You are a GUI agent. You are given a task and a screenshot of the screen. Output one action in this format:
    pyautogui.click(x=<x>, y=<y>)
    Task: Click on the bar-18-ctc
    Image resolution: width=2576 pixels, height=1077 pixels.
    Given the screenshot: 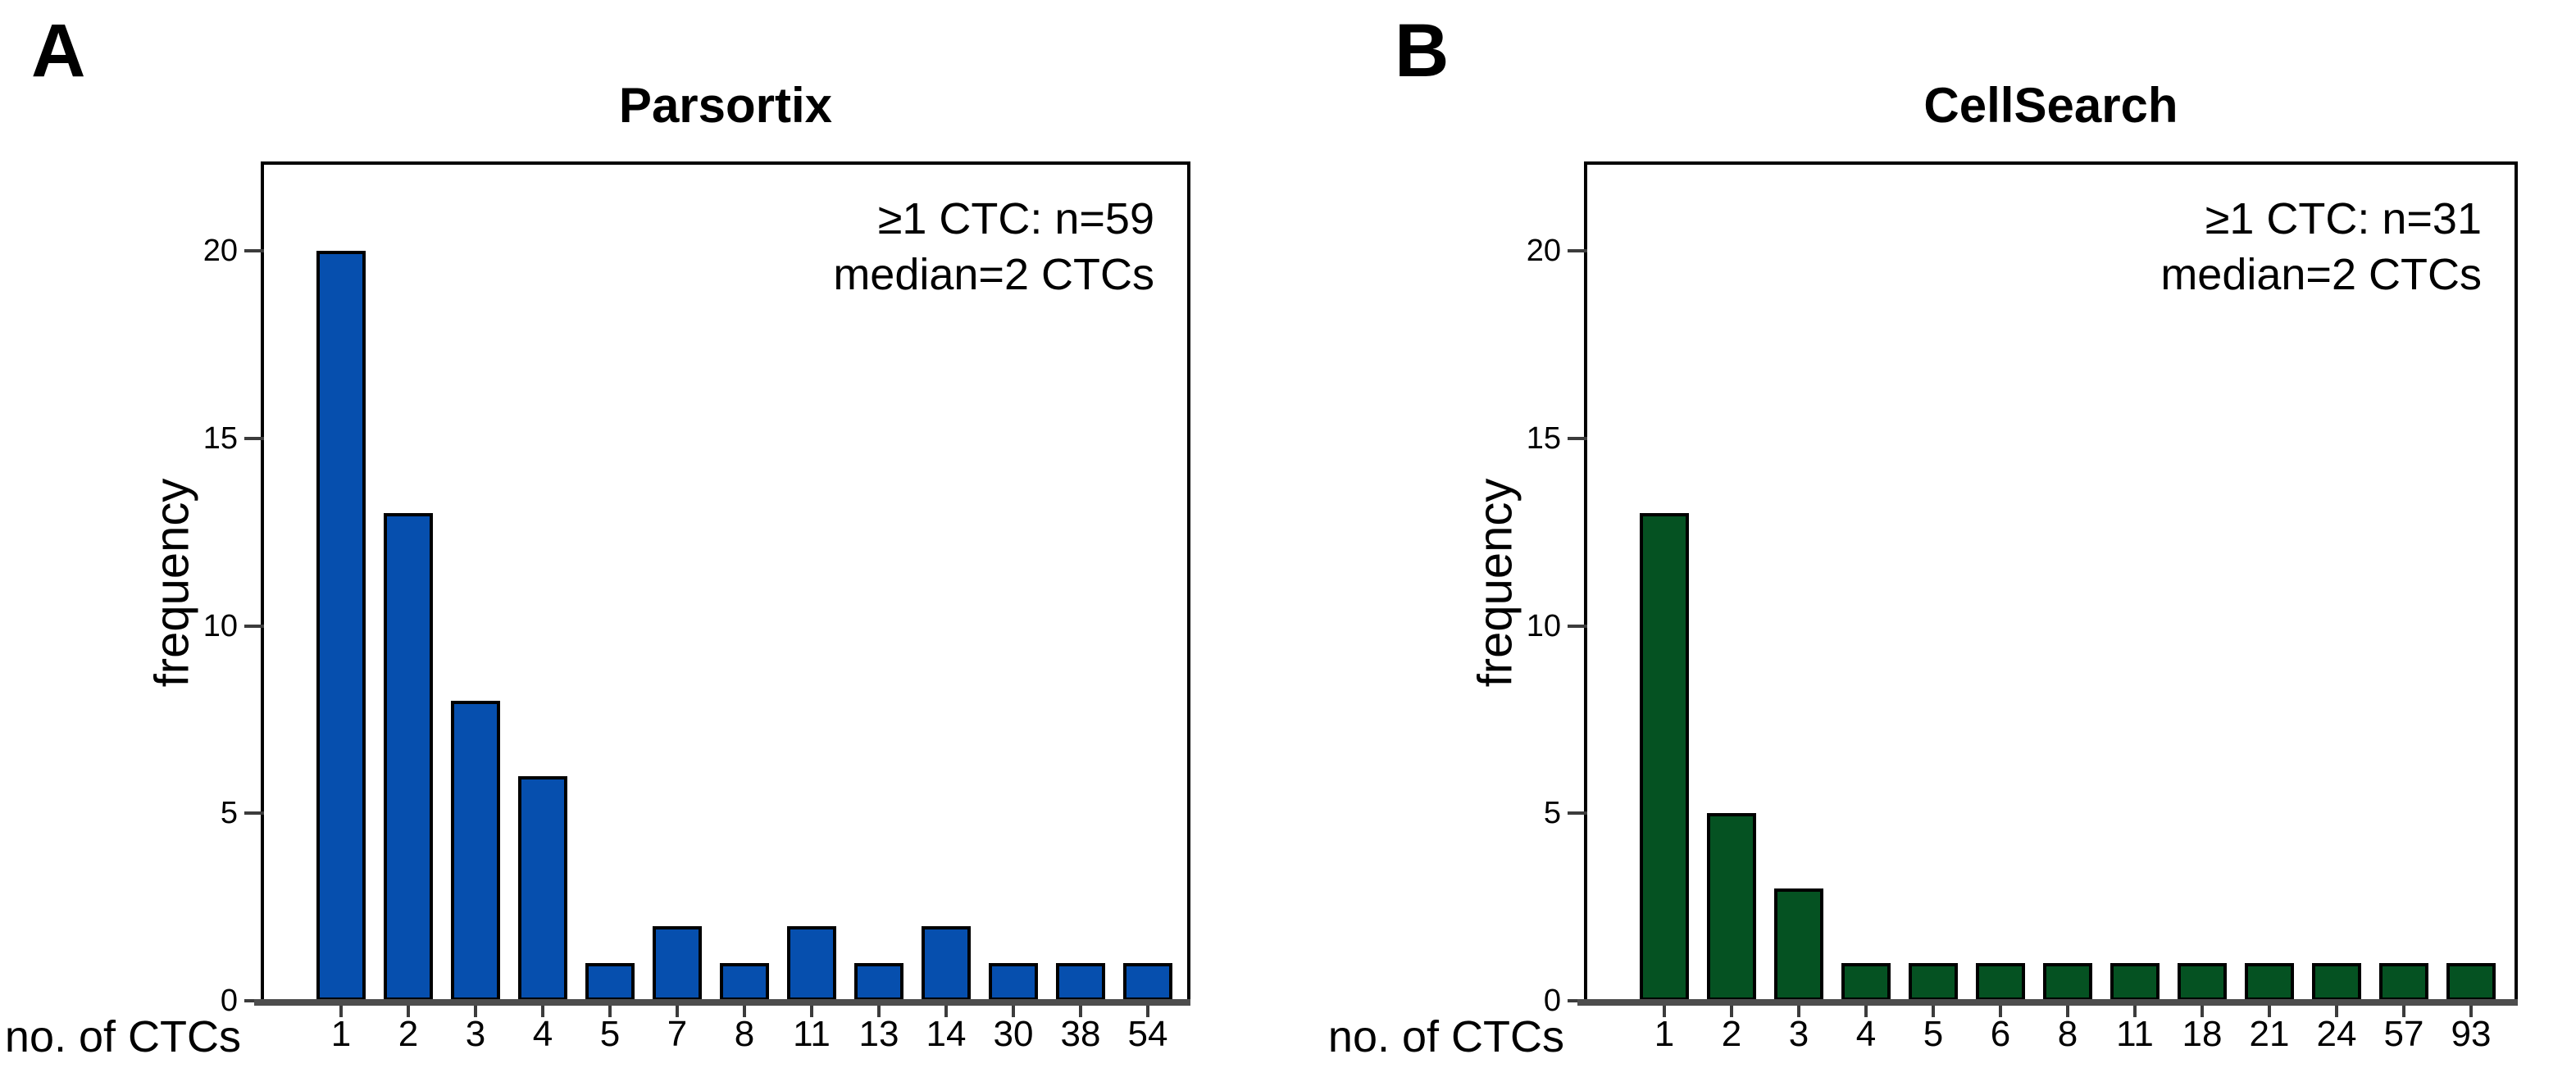 What is the action you would take?
    pyautogui.click(x=2202, y=982)
    